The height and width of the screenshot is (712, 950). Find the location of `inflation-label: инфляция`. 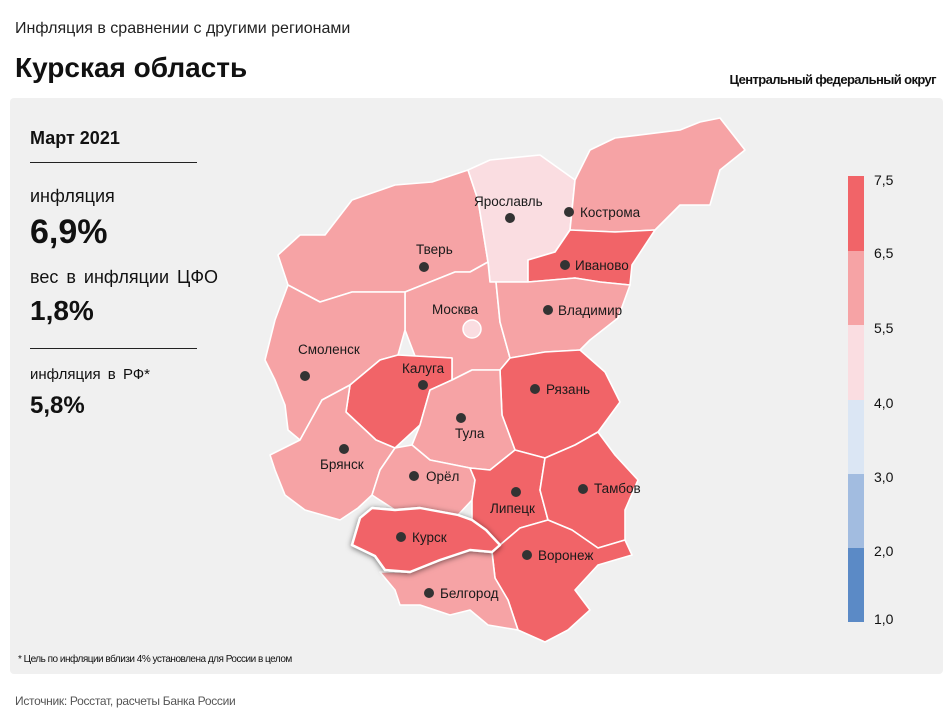

inflation-label: инфляция is located at coordinates (72, 196).